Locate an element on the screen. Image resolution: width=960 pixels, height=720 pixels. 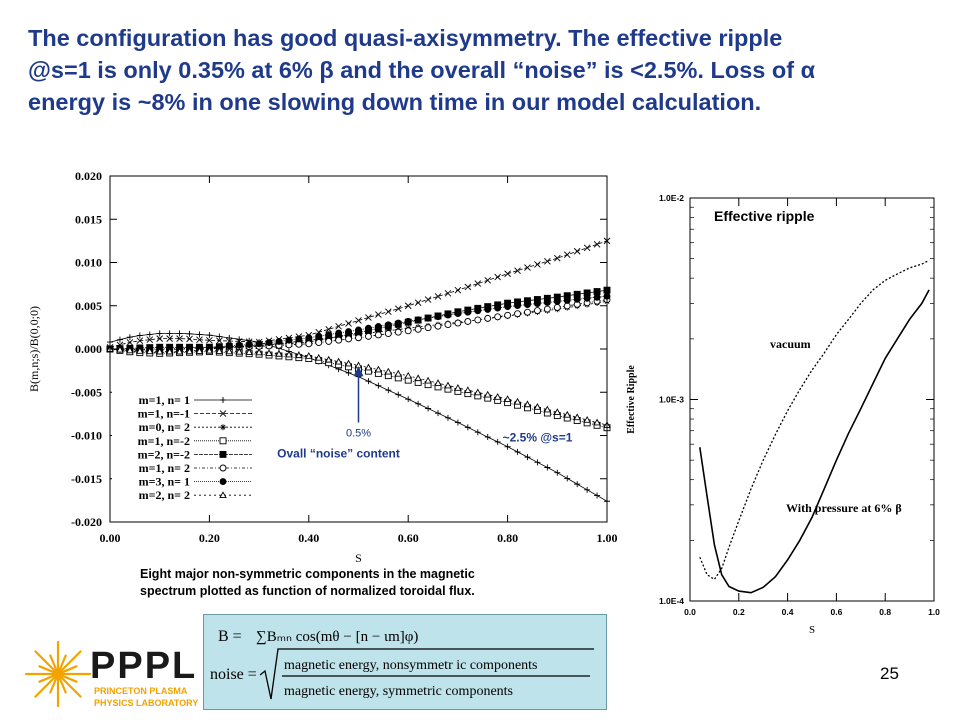
y-tick-label: 1.0E-3 is located at coordinates (671, 400).